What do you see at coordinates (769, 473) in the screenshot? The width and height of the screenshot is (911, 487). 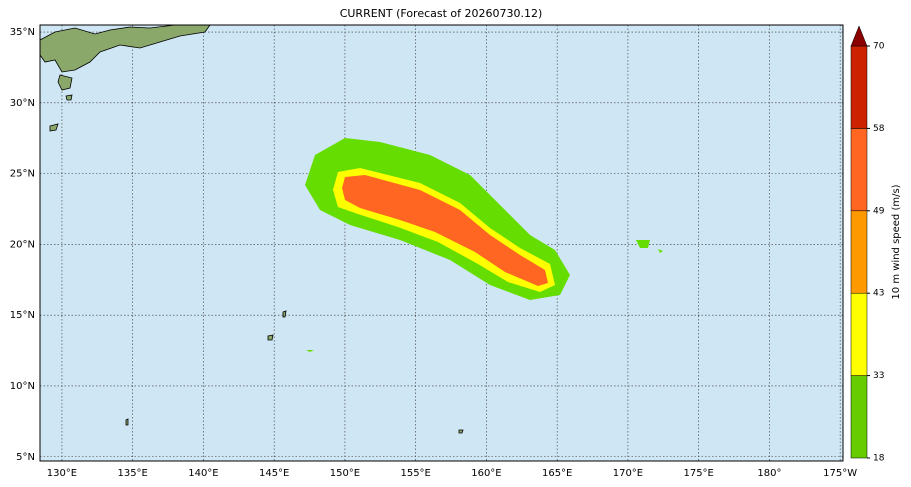 I see `lon-tick-label: 180°` at bounding box center [769, 473].